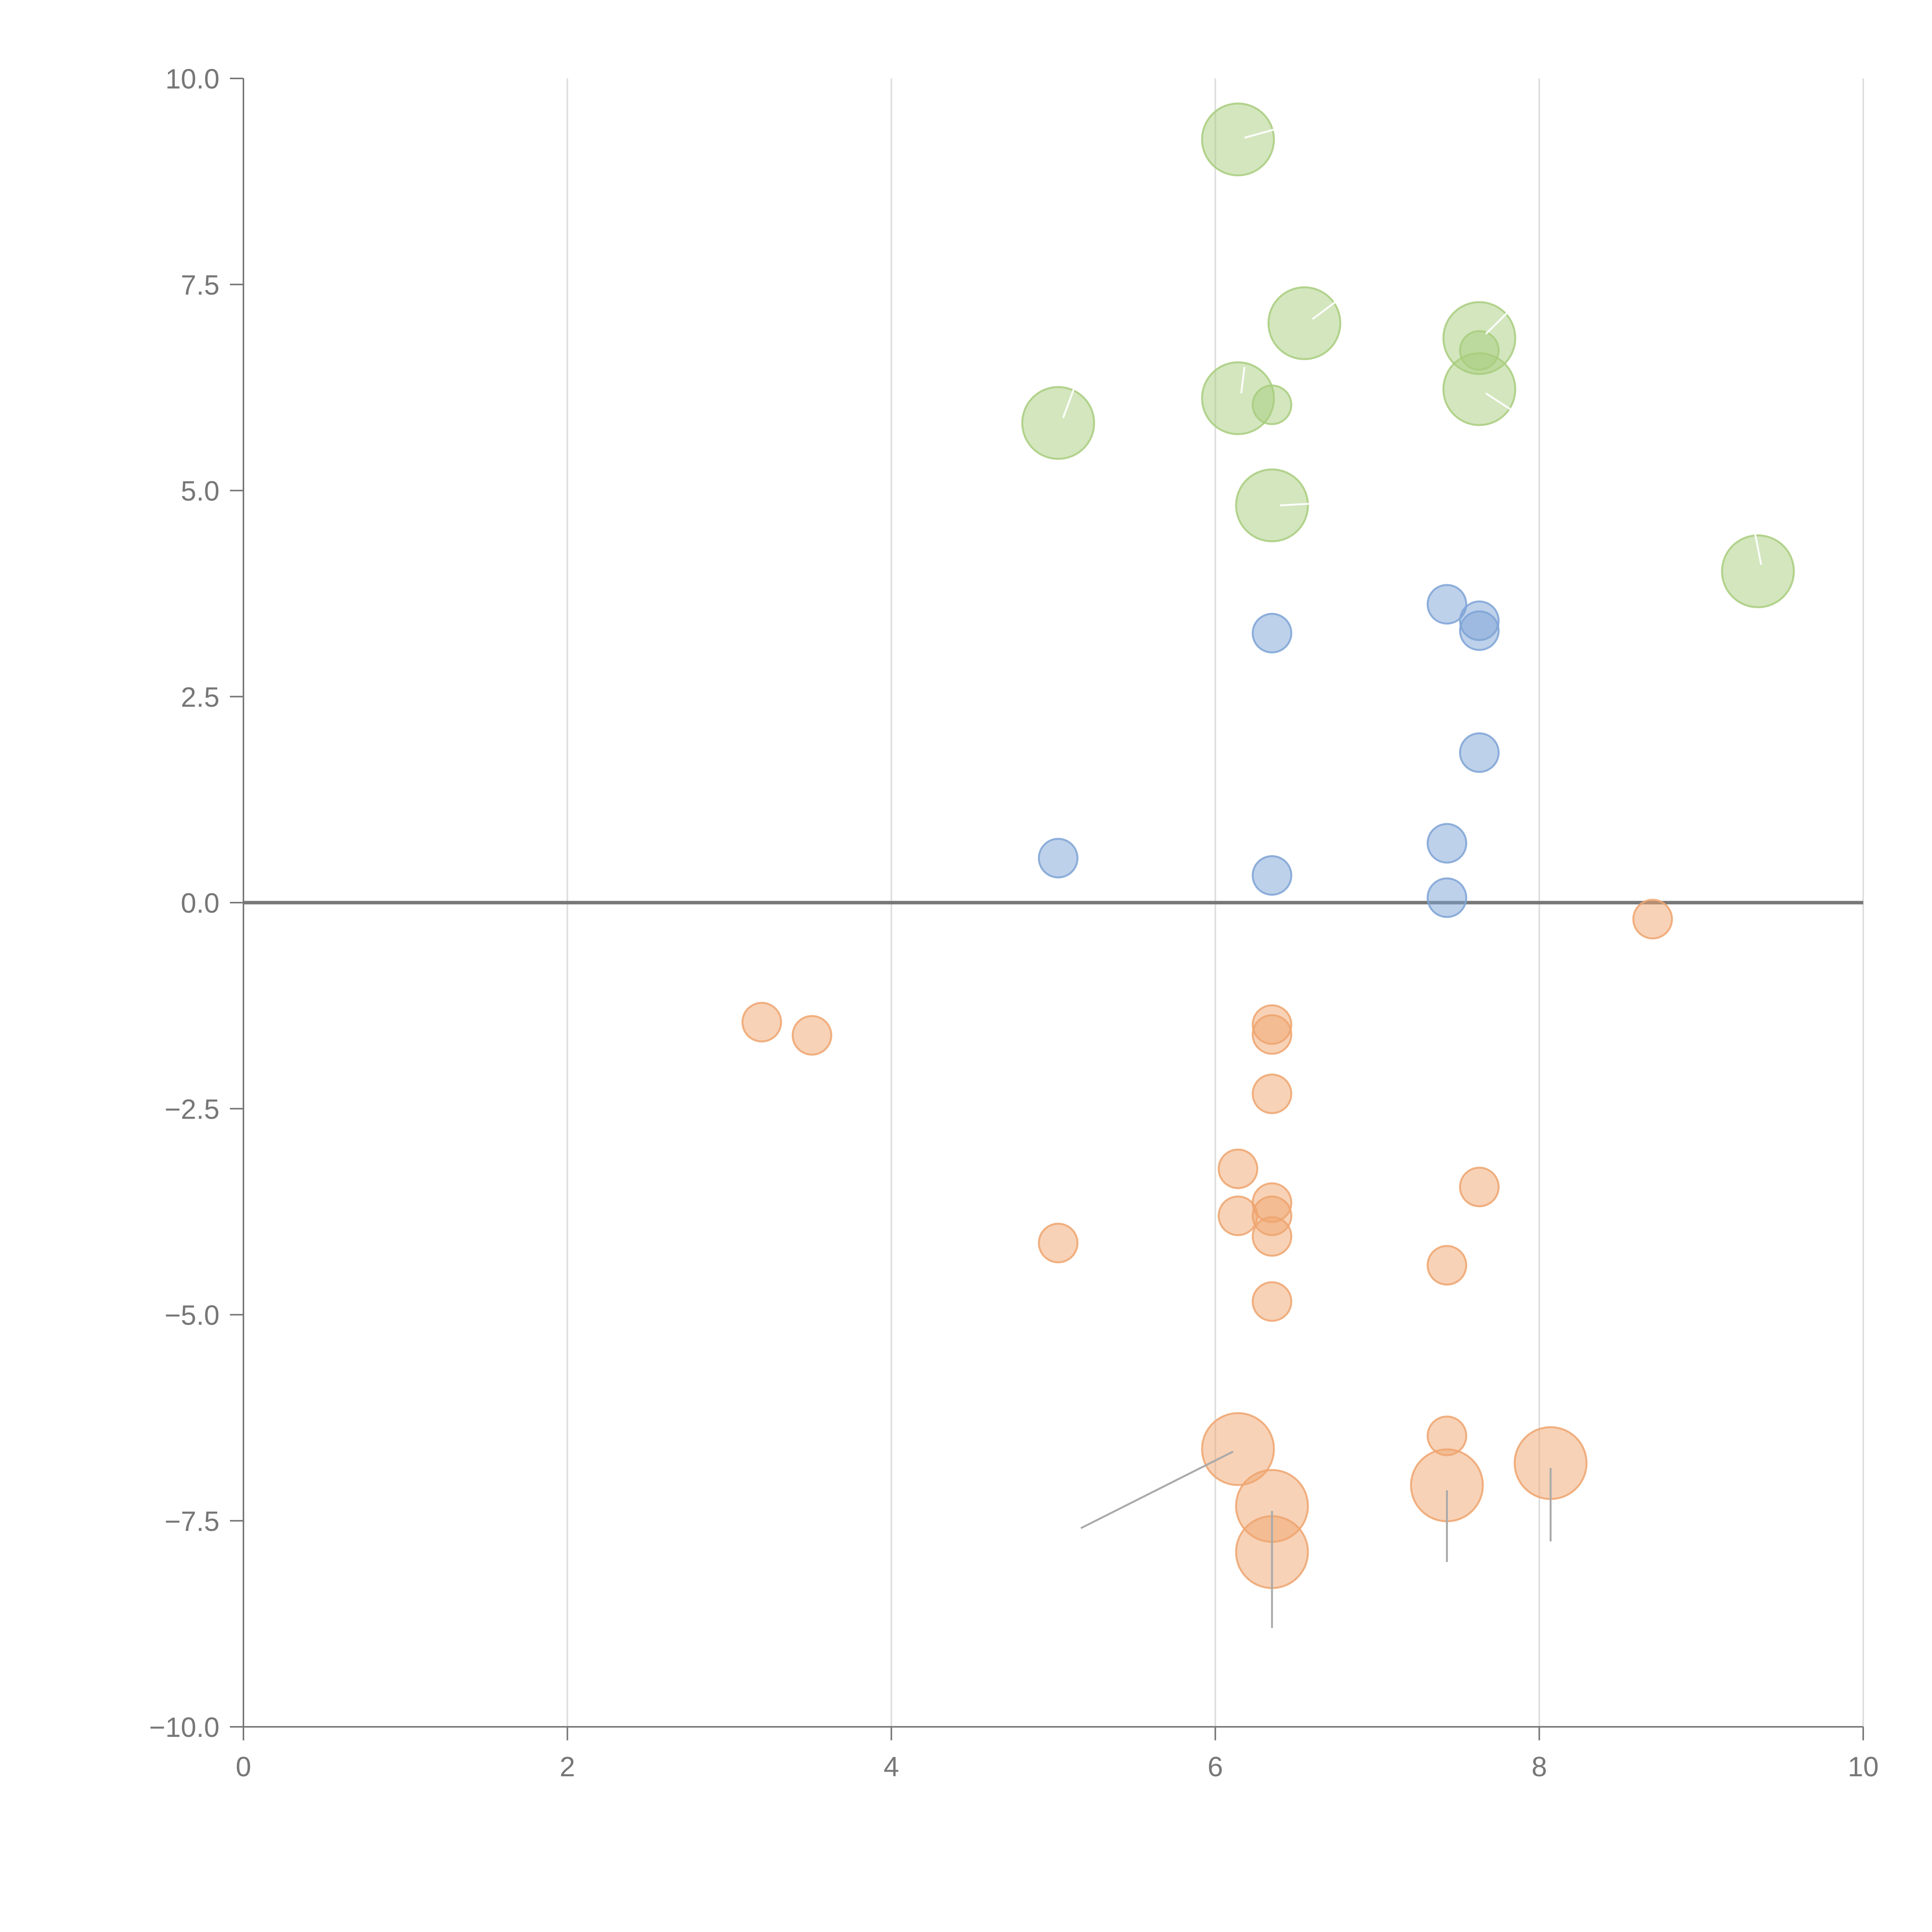 This screenshot has height=1932, width=1932. I want to click on y-tick-label: 7.5, so click(200, 285).